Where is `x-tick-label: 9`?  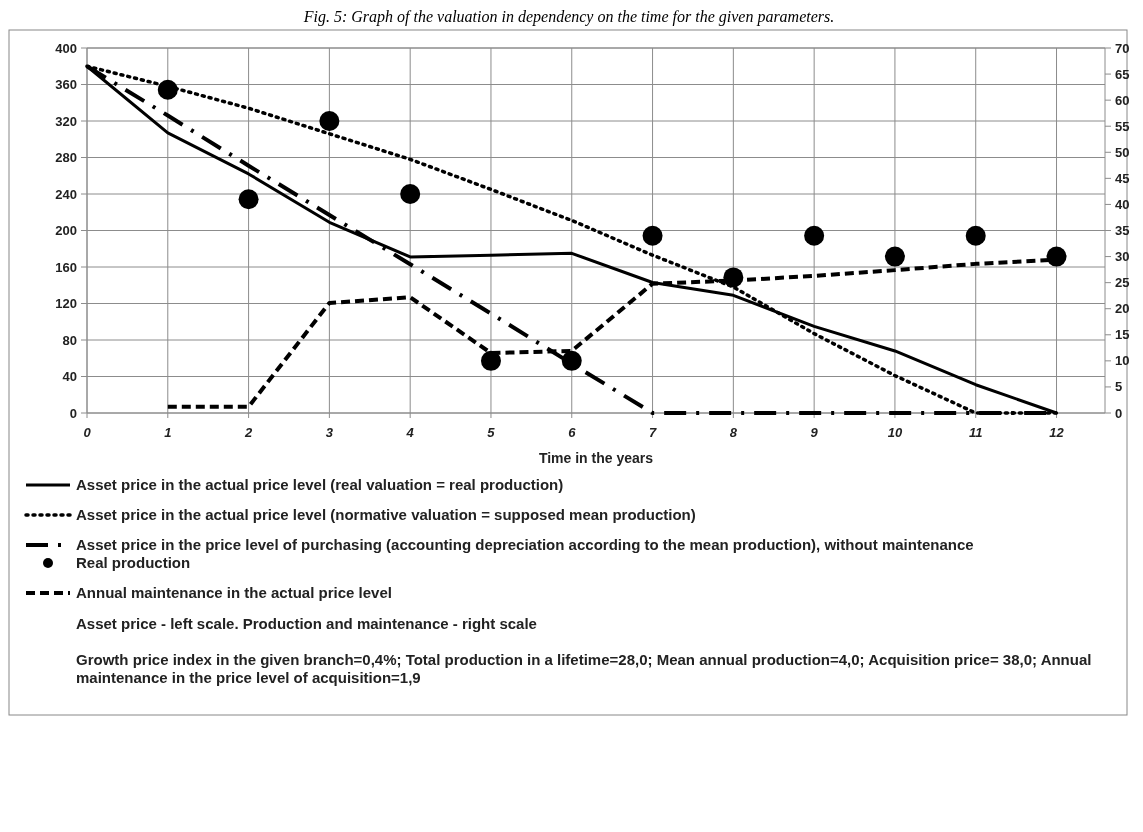 x-tick-label: 9 is located at coordinates (814, 432).